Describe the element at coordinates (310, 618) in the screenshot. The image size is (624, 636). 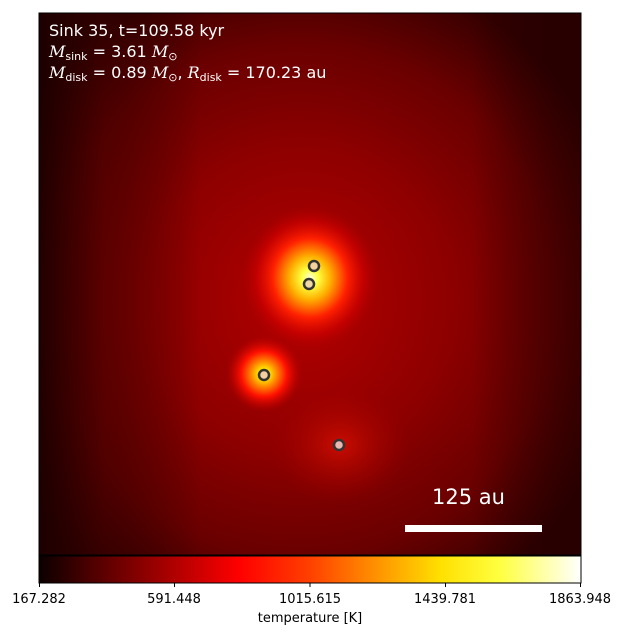
I see `colorbar-label: temperature [K]` at that location.